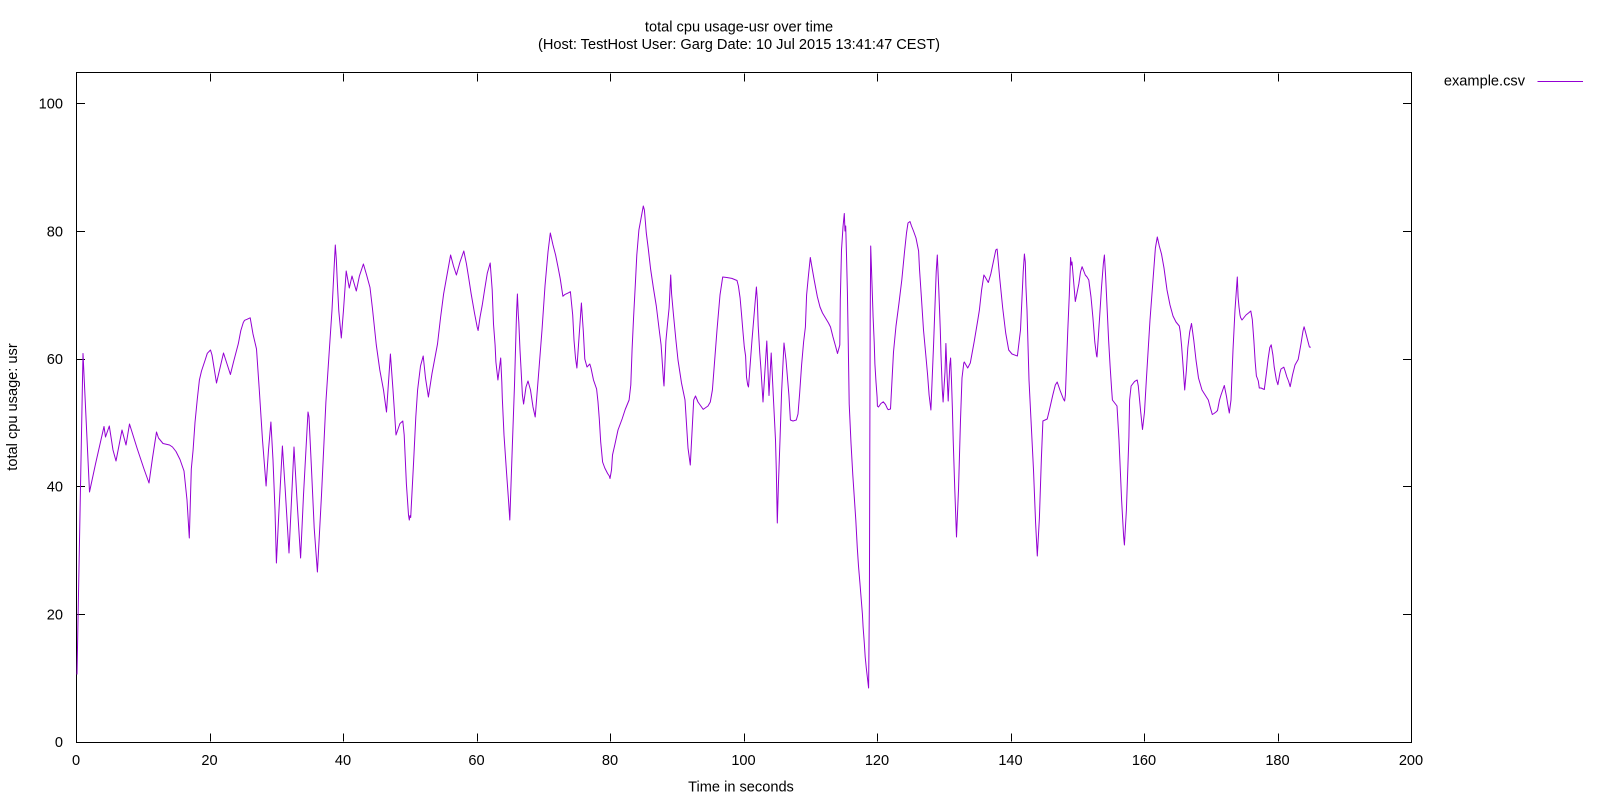 The height and width of the screenshot is (800, 1600). Describe the element at coordinates (1010, 761) in the screenshot. I see `svg-text: 140` at that location.